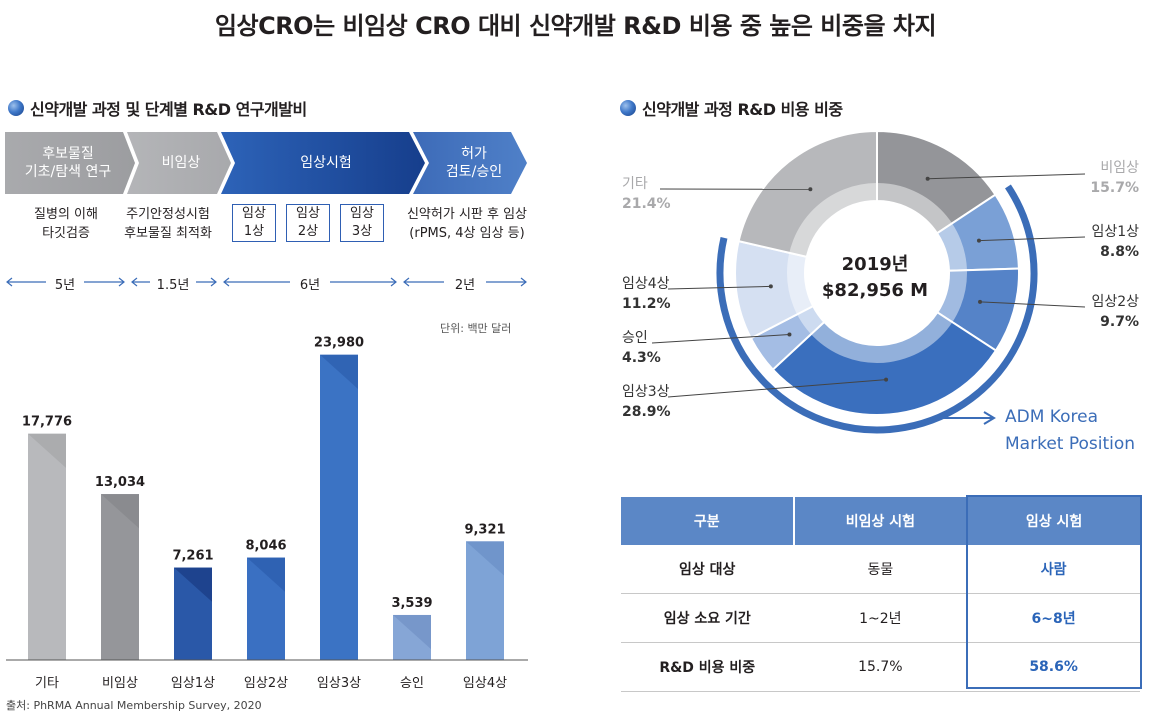 This screenshot has height=720, width=1151. What do you see at coordinates (120, 482) in the screenshot?
I see `bar-value-label: 13,034` at bounding box center [120, 482].